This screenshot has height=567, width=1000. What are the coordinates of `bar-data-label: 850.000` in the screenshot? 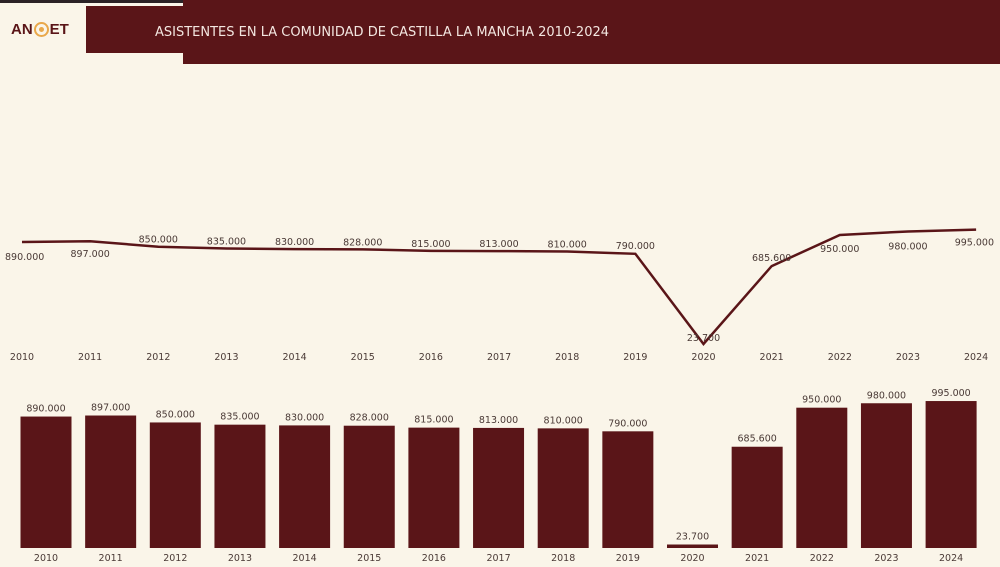 It's located at (175, 414).